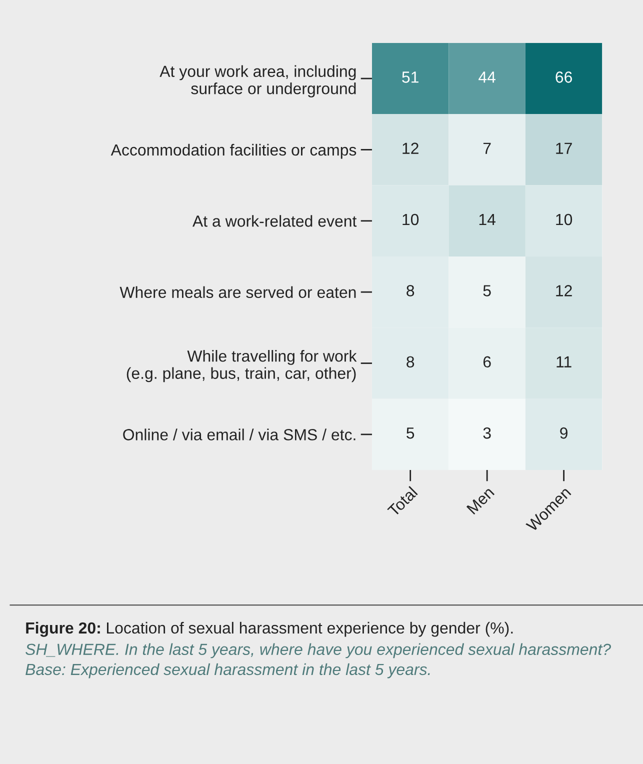 This screenshot has width=643, height=764. Describe the element at coordinates (239, 434) in the screenshot. I see `y-tick-label: Online / via email / via SMS / etc.` at that location.